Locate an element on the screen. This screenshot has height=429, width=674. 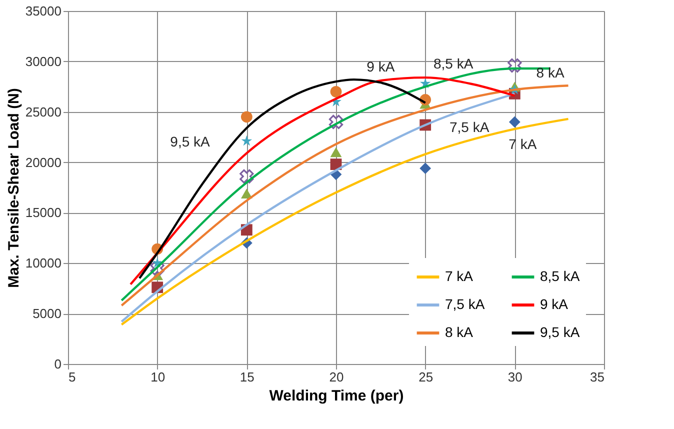
y-tick-label: 20000 is located at coordinates (43, 162).